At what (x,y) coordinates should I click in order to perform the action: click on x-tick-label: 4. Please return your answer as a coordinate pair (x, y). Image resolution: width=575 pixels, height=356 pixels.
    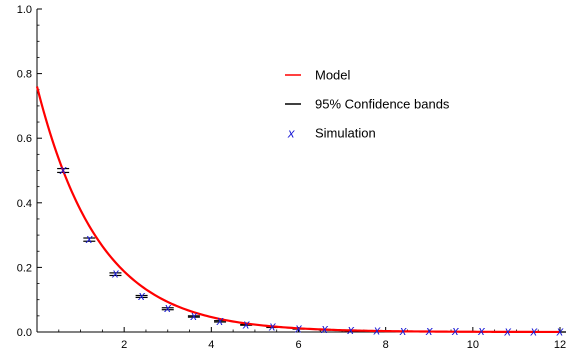
    Looking at the image, I should click on (211, 345).